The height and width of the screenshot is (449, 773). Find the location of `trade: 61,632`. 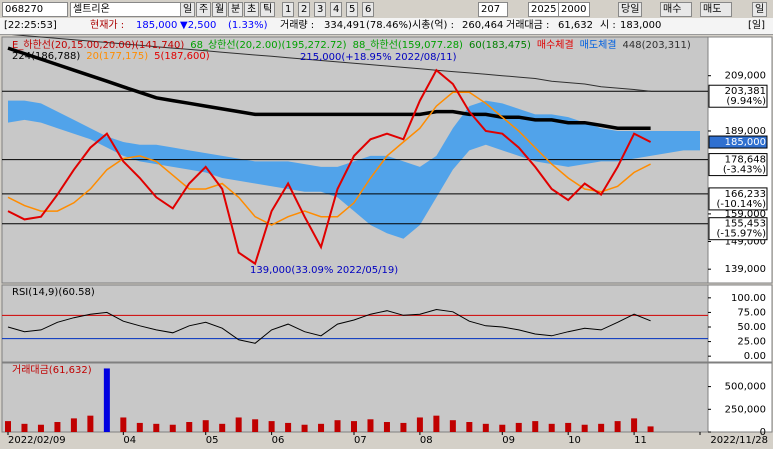

trade: 61,632 is located at coordinates (575, 25).